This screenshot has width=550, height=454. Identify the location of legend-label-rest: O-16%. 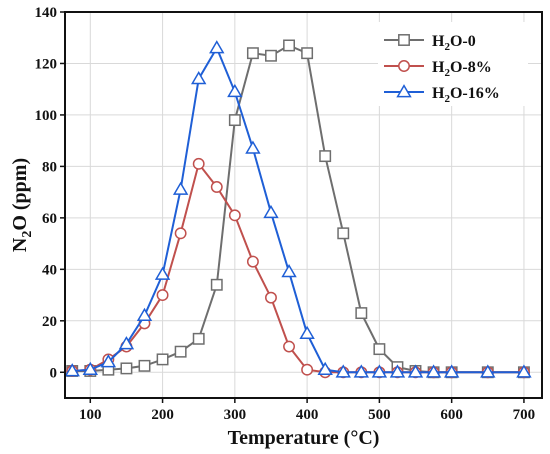
(475, 93).